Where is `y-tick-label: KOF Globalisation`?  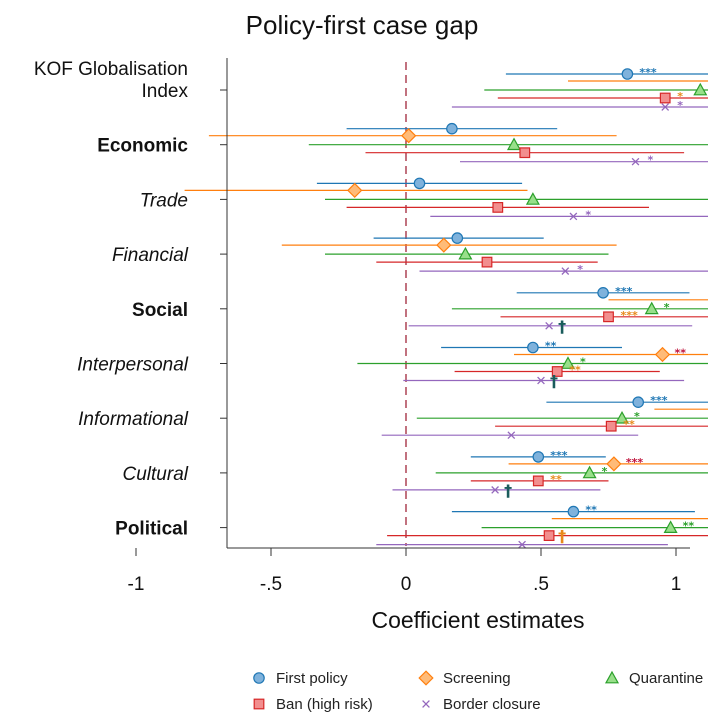 y-tick-label: KOF Globalisation is located at coordinates (111, 69).